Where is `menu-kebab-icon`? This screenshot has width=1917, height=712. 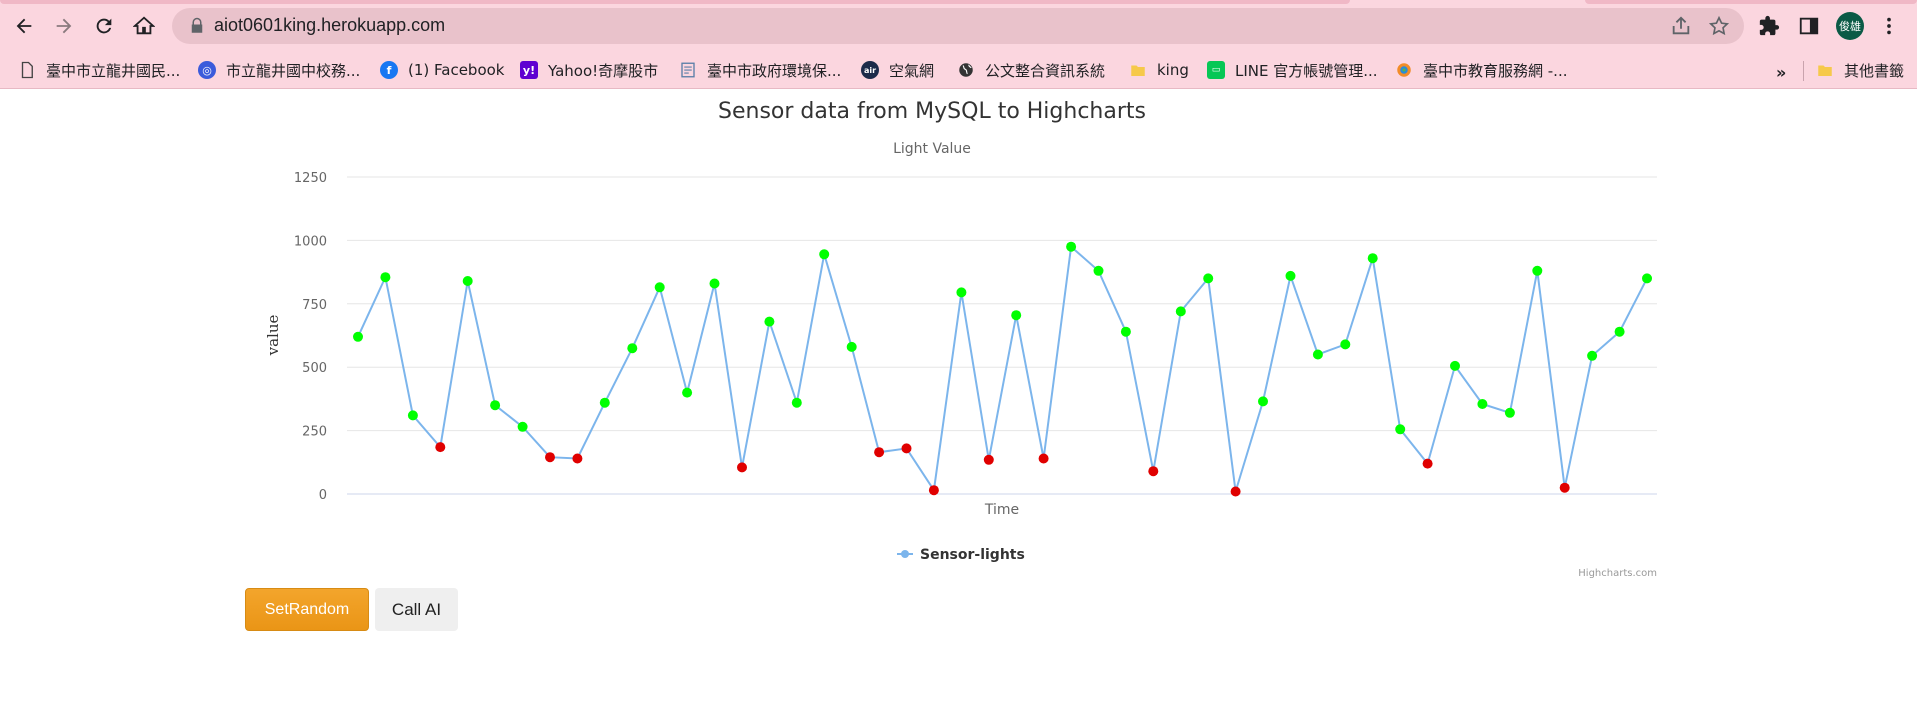
menu-kebab-icon is located at coordinates (1889, 26).